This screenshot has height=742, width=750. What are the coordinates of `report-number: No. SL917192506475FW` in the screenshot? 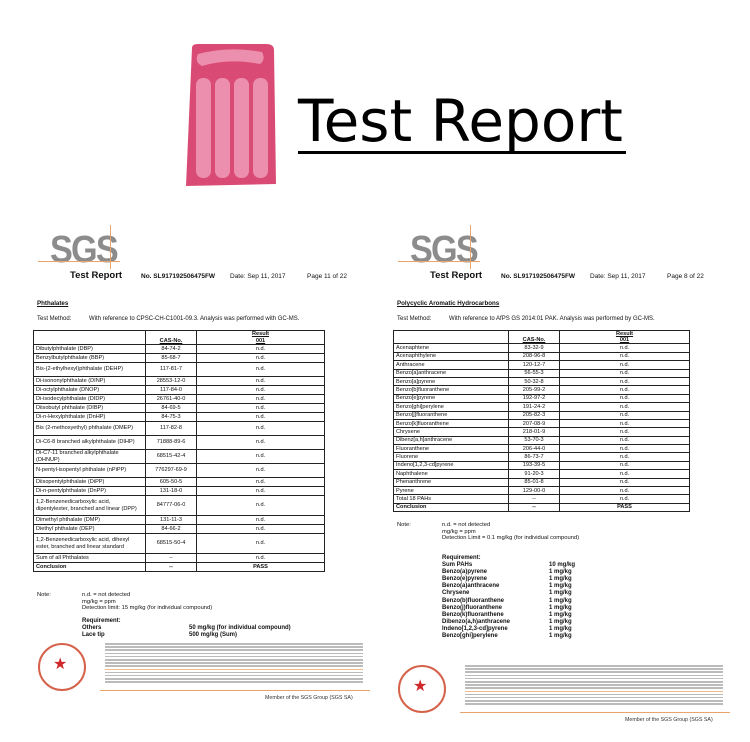 It's located at (178, 276).